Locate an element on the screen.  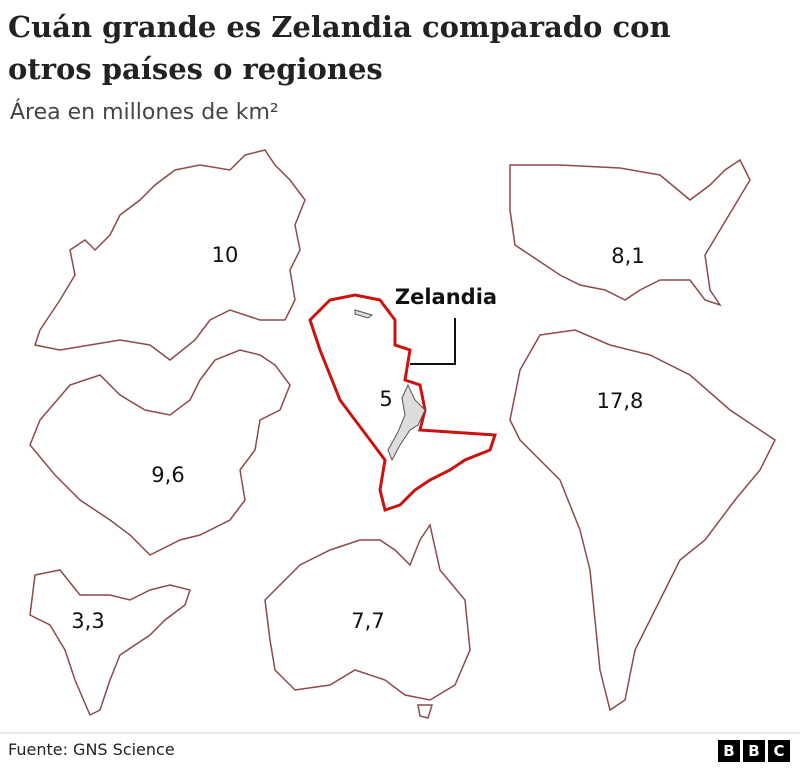
title: Cuán grande es Zelandia comparado con is located at coordinates (339, 27).